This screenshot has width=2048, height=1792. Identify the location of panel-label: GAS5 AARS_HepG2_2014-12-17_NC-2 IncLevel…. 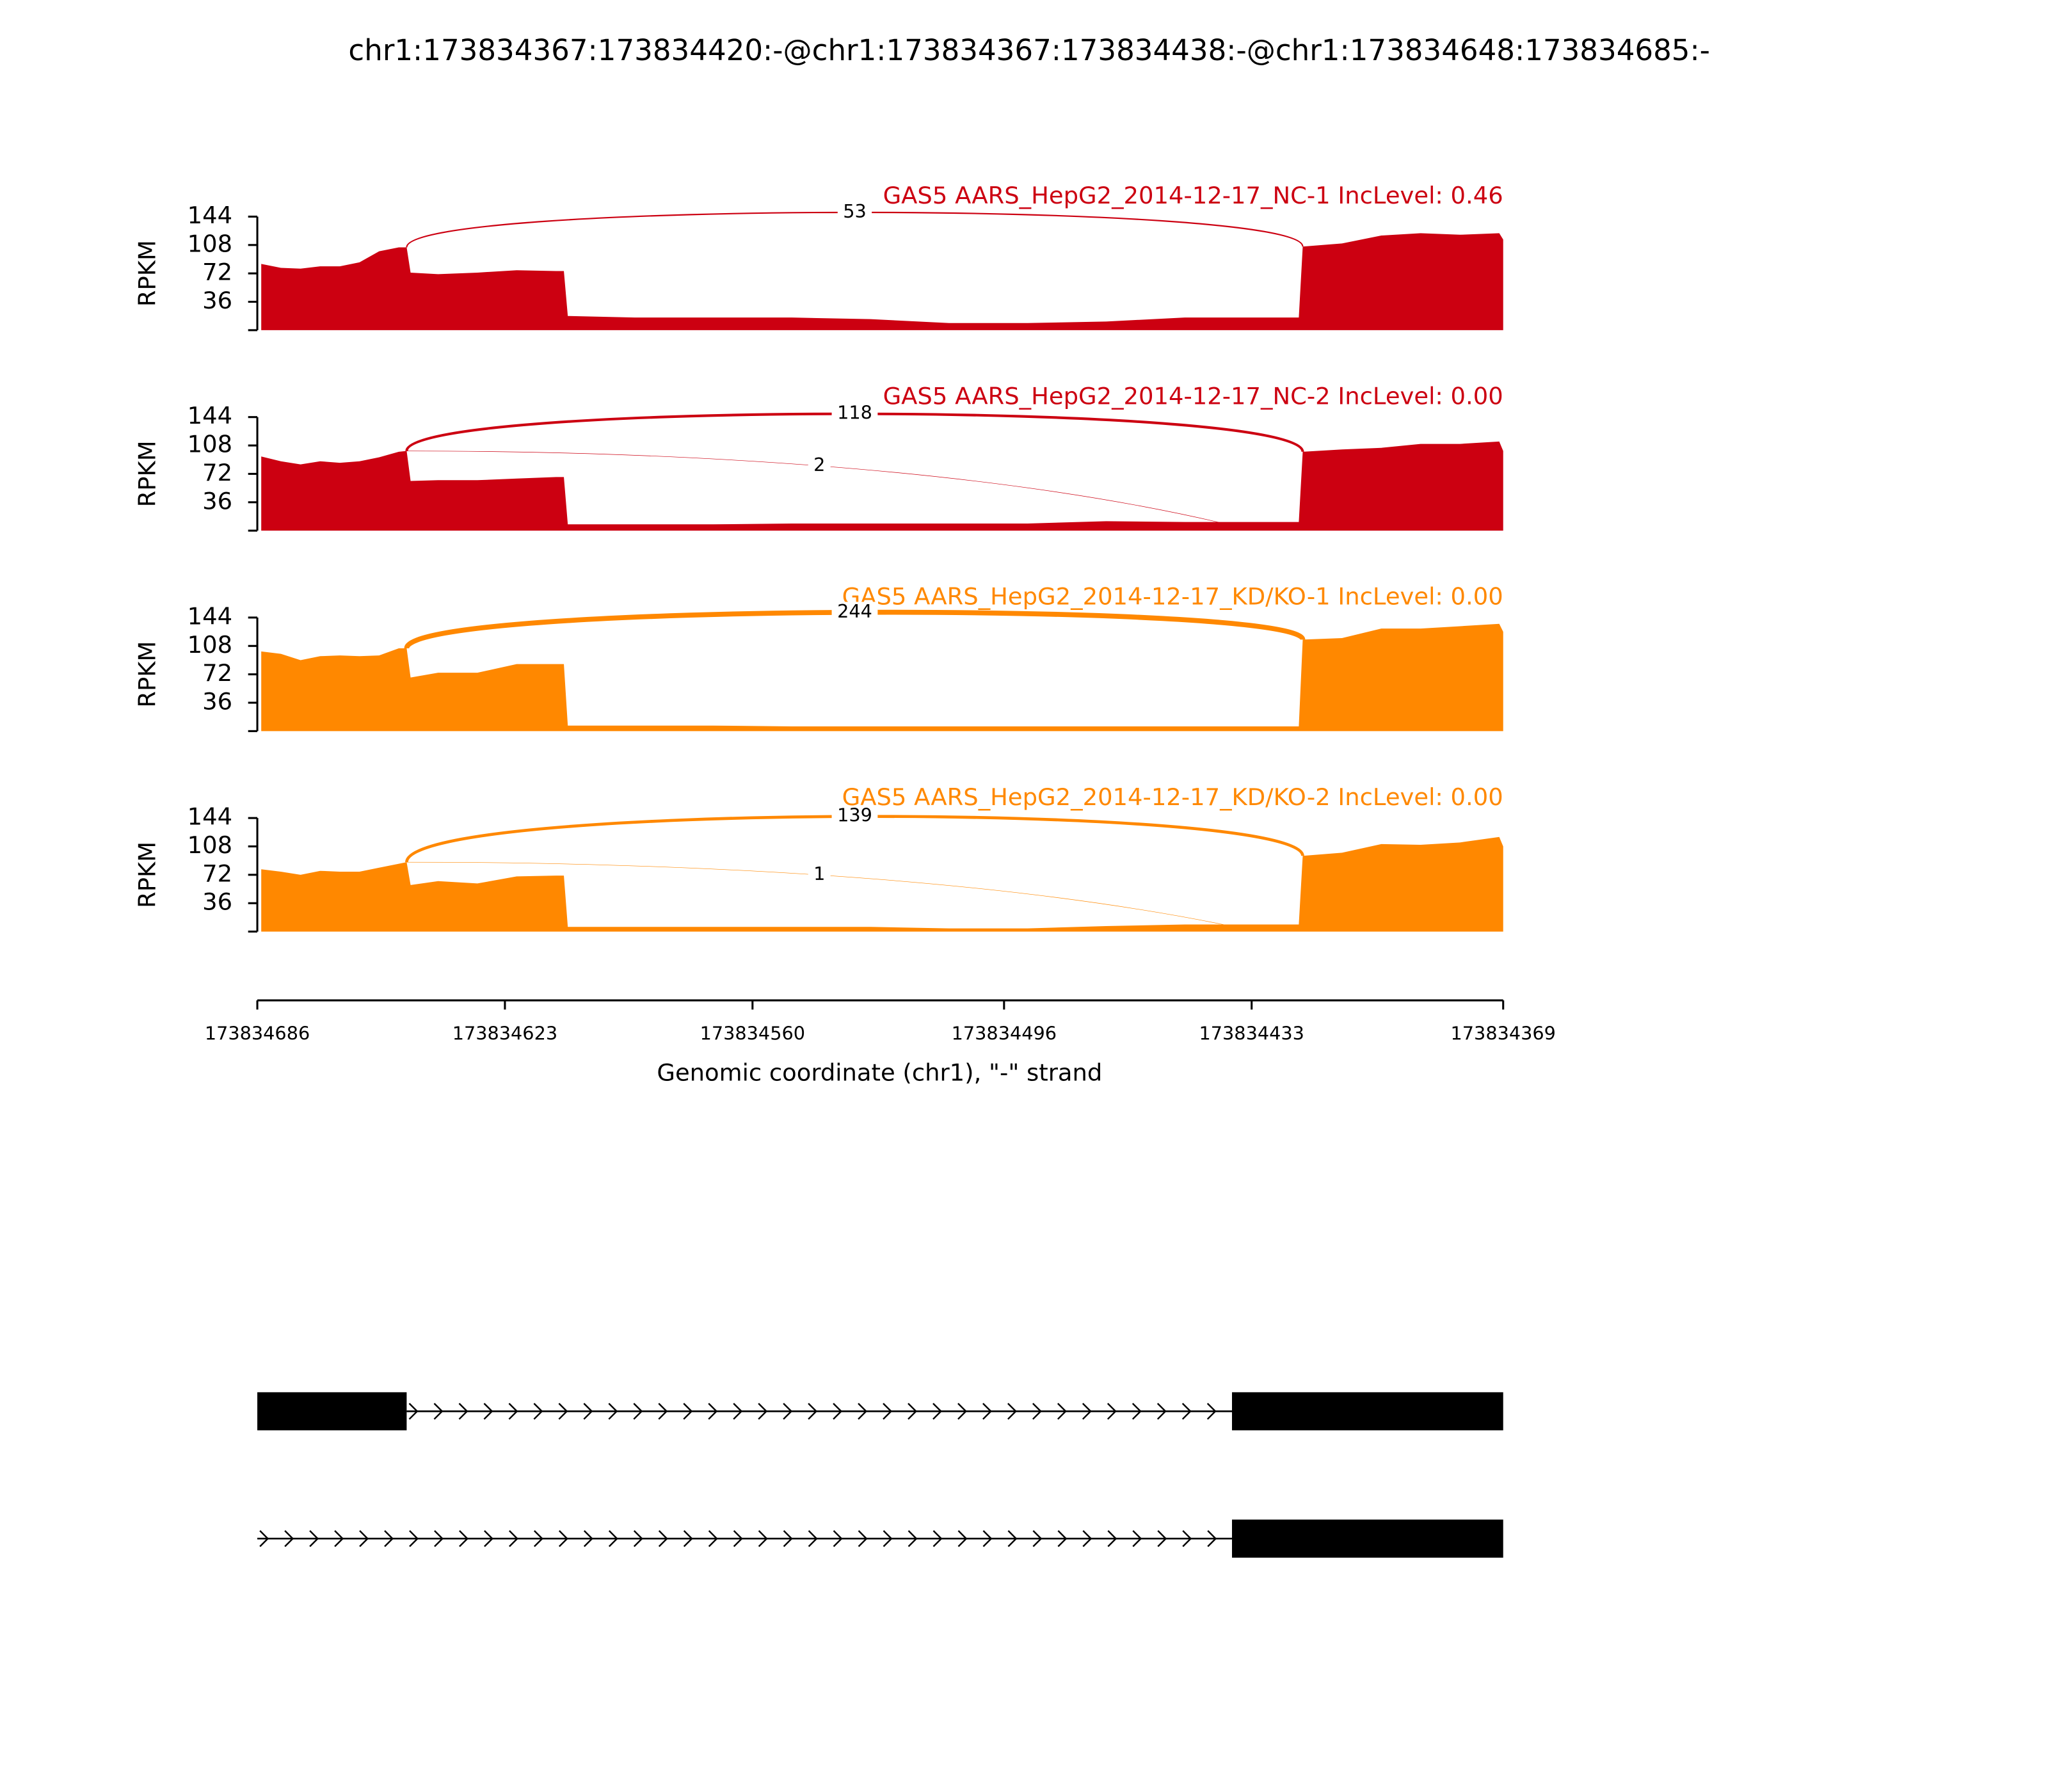
(1193, 396).